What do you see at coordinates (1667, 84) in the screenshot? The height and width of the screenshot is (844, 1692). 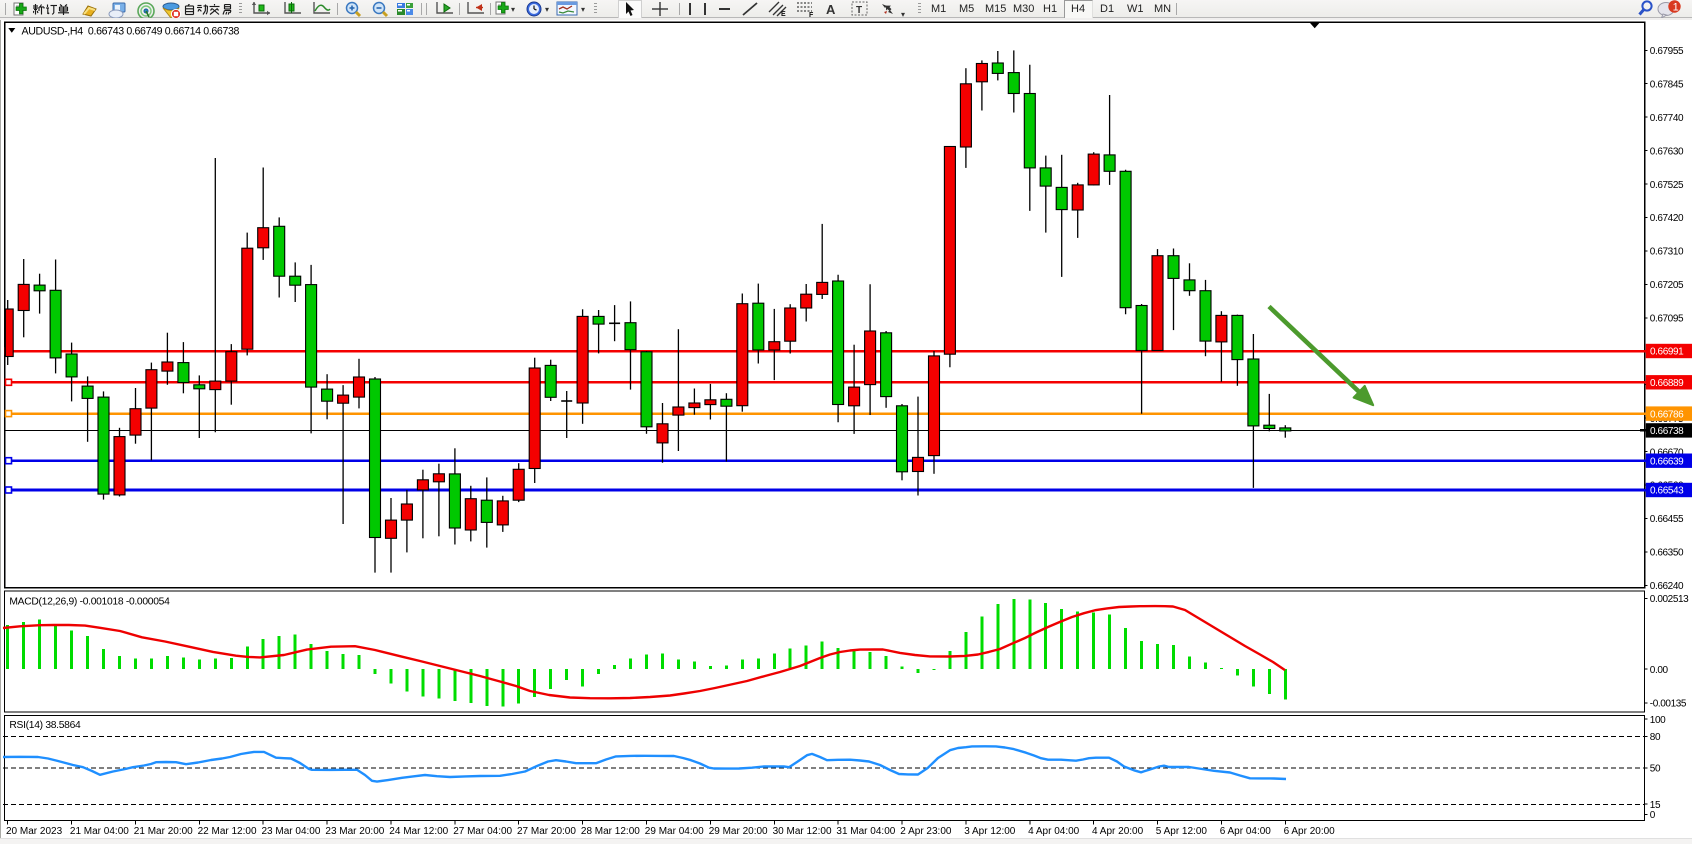 I see `svg-text: 0.67845` at bounding box center [1667, 84].